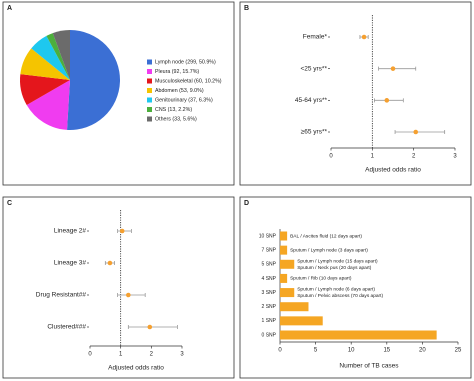  What do you see at coordinates (337, 261) in the screenshot?
I see `bar-annotation: Sputum / Lymph node (15 days apart)` at bounding box center [337, 261].